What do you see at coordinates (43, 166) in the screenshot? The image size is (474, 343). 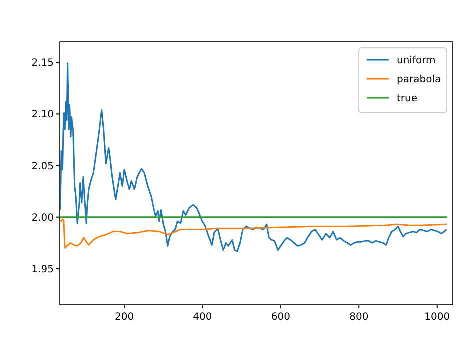 I see `y-tick-label: 2.05` at bounding box center [43, 166].